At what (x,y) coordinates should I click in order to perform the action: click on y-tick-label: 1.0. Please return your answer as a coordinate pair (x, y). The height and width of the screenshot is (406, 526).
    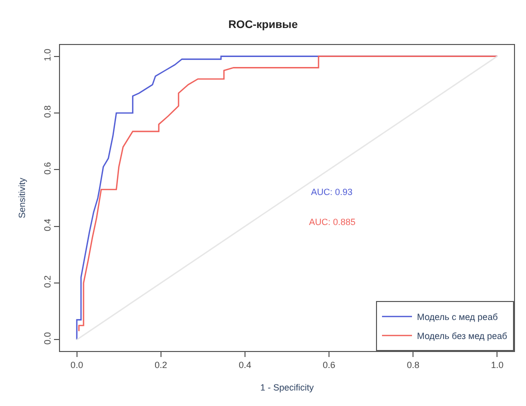
    Looking at the image, I should click on (47, 55).